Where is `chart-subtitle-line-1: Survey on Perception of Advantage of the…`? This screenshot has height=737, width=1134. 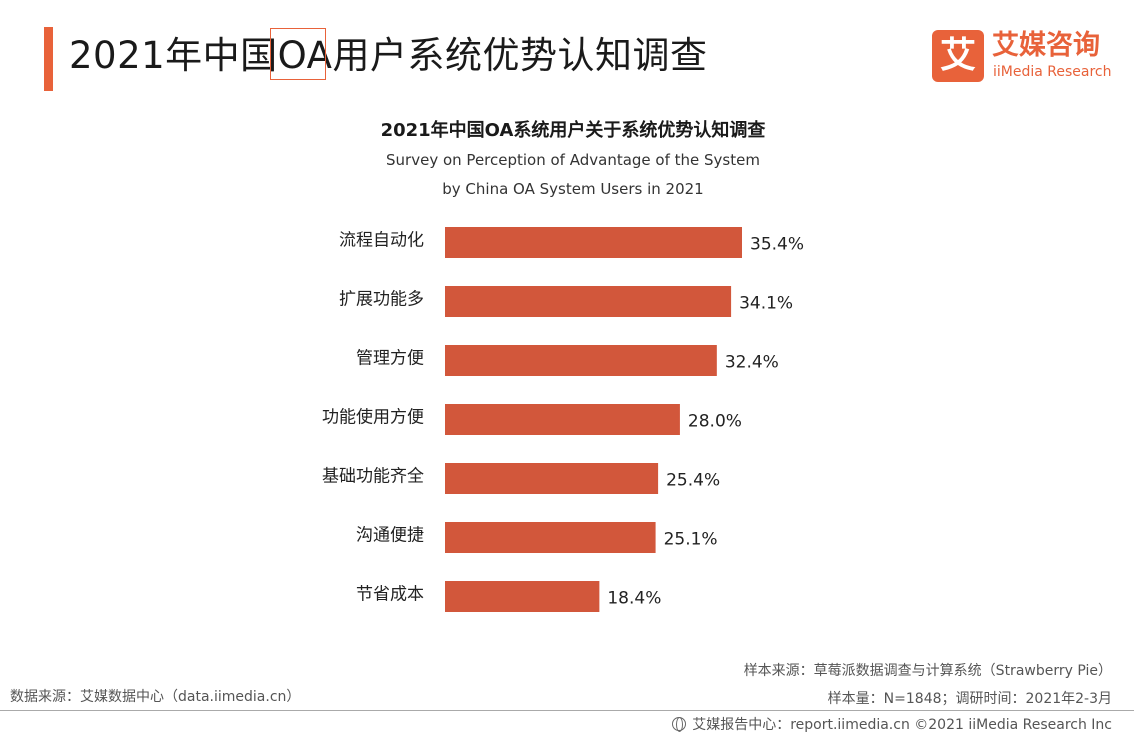
chart-subtitle-line-1: Survey on Perception of Advantage of the… is located at coordinates (573, 160).